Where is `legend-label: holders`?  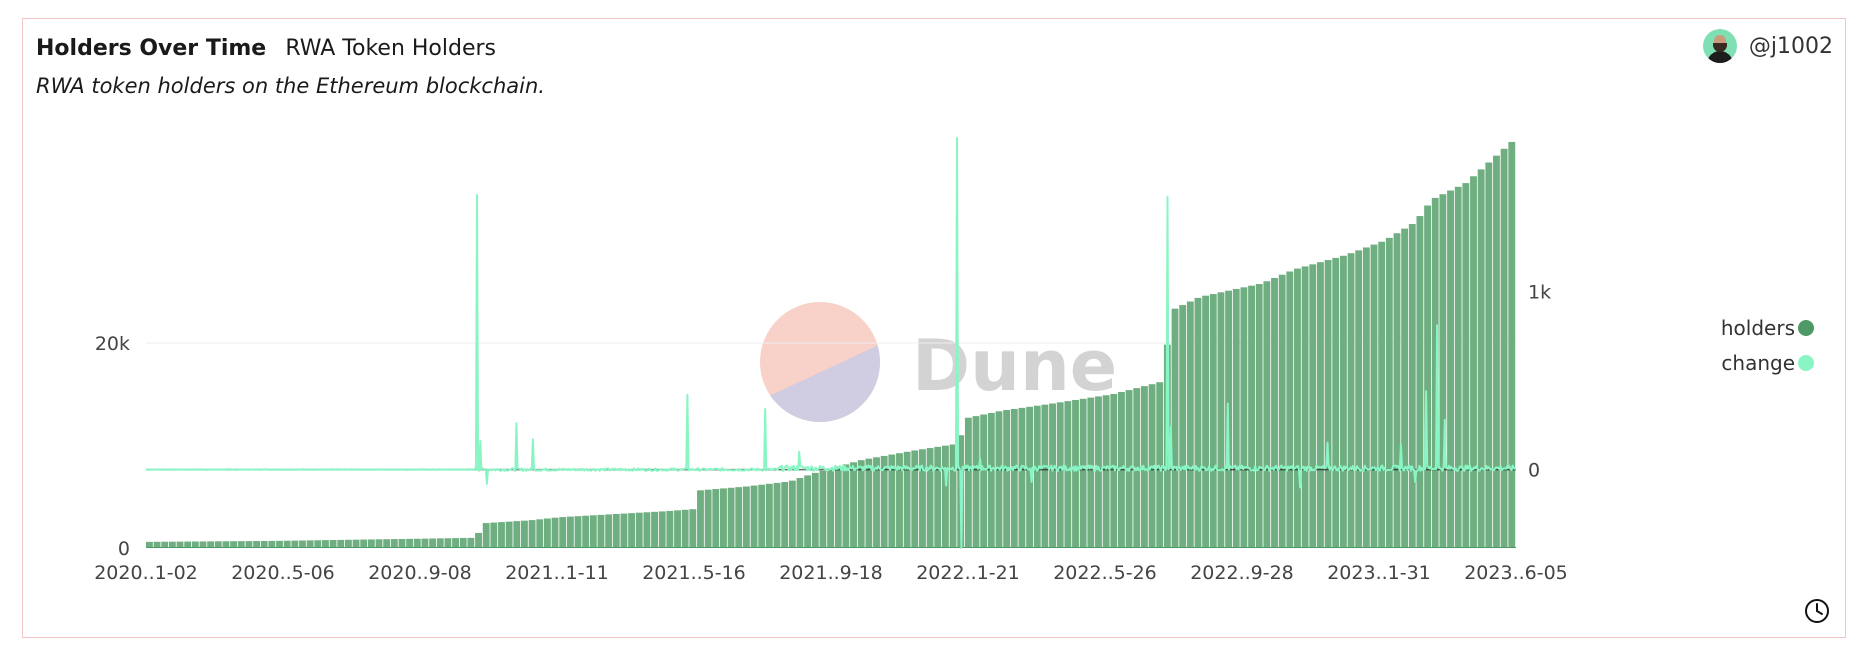
legend-label: holders is located at coordinates (1758, 328).